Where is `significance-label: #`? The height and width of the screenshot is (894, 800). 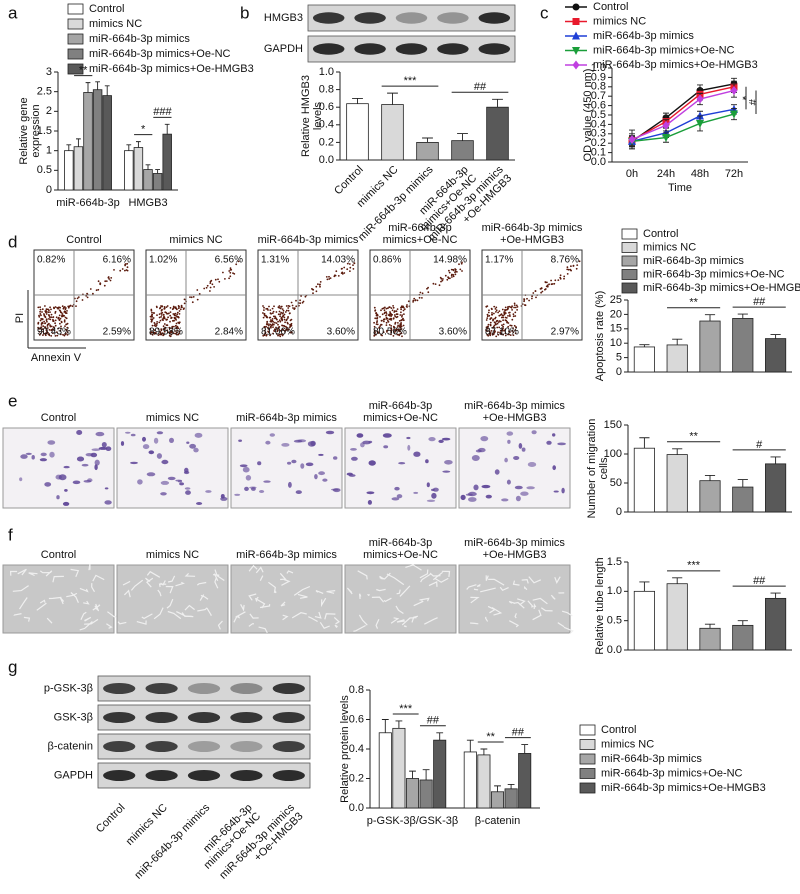 significance-label: # is located at coordinates (759, 445).